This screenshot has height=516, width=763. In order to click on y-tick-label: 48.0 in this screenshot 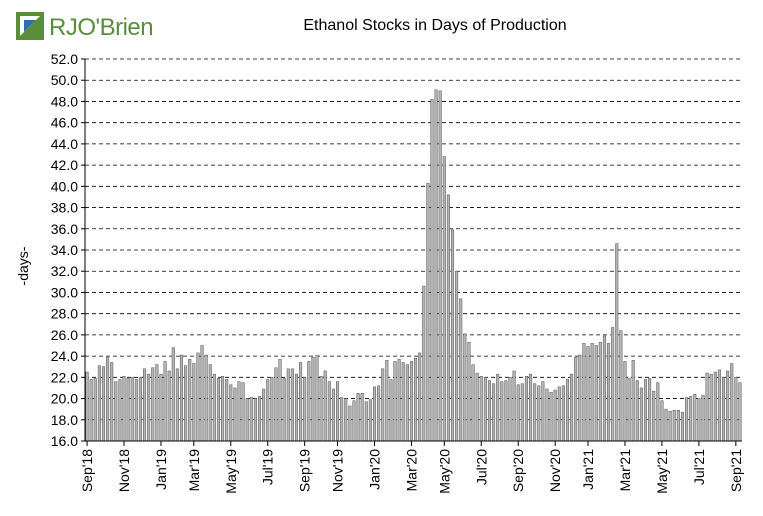, I will do `click(64, 101)`.